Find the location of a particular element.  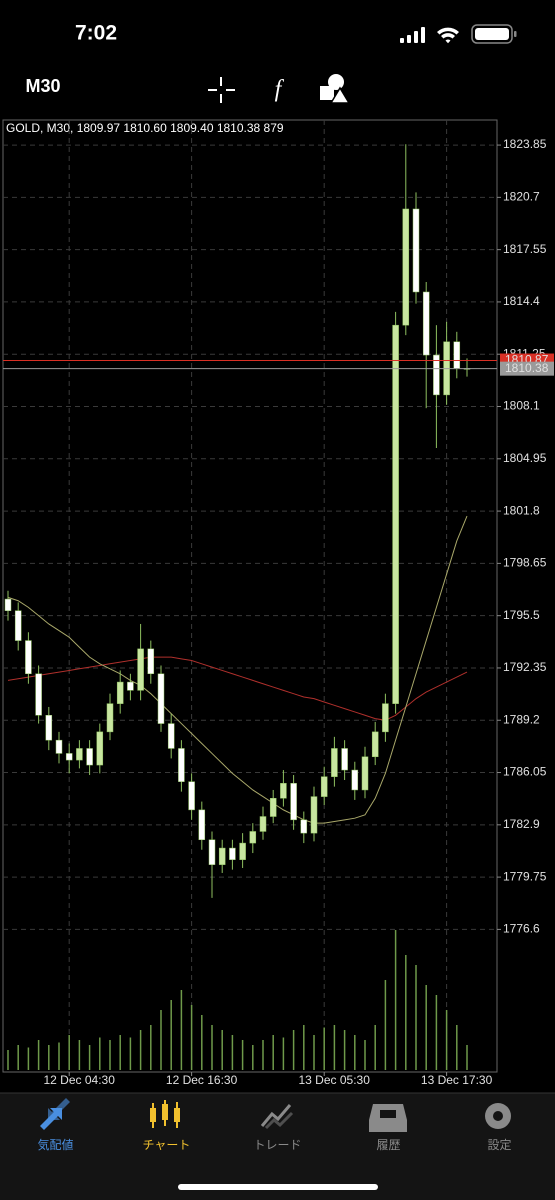

status-icons is located at coordinates (458, 34).